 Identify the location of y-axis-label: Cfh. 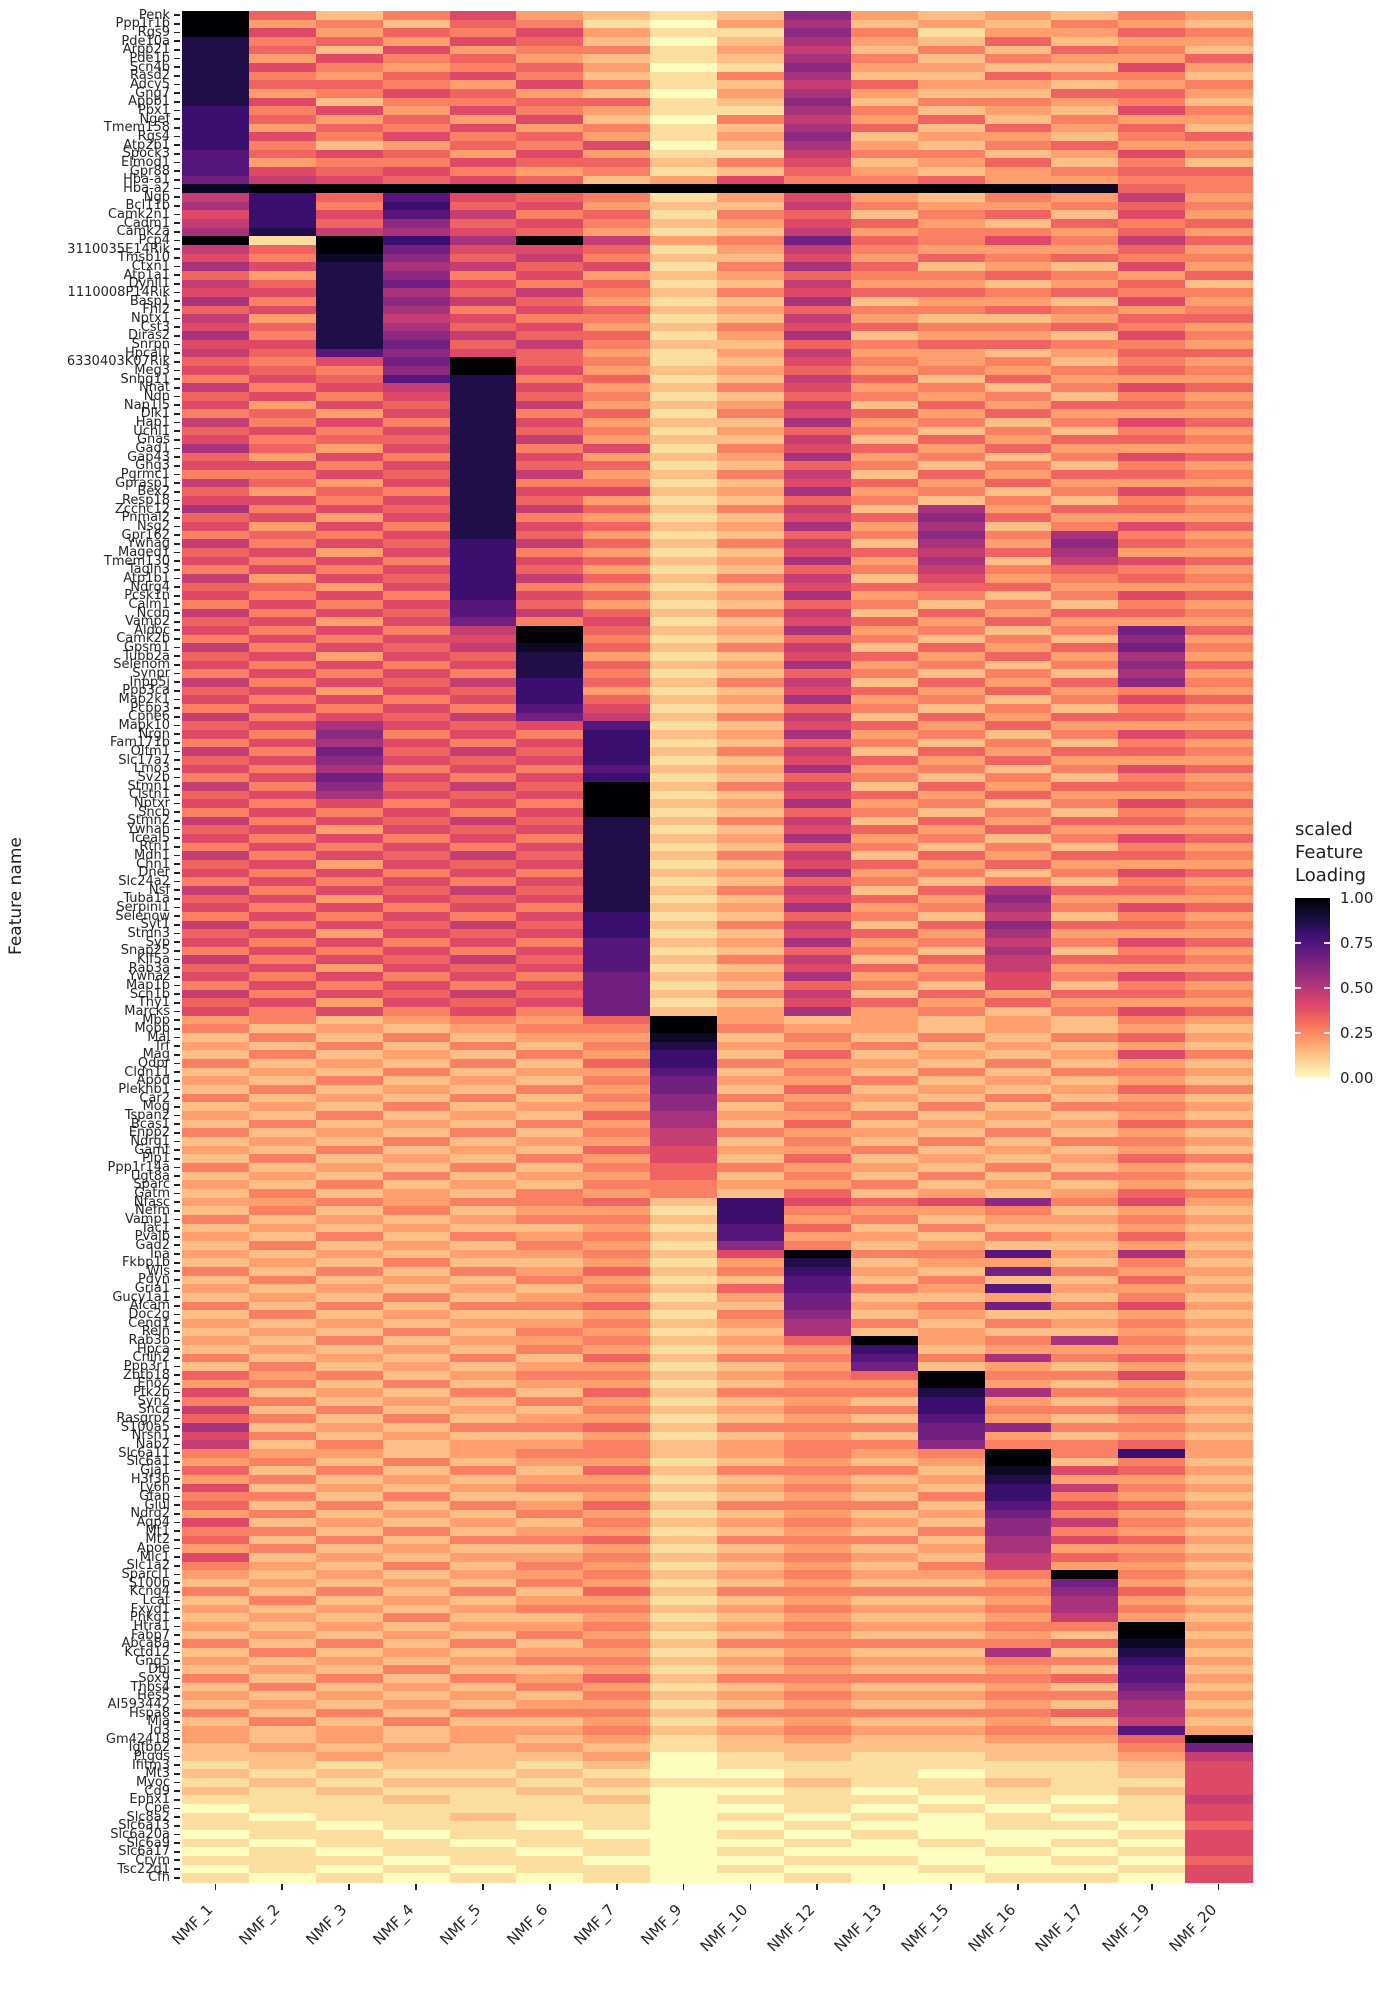
(159, 1878).